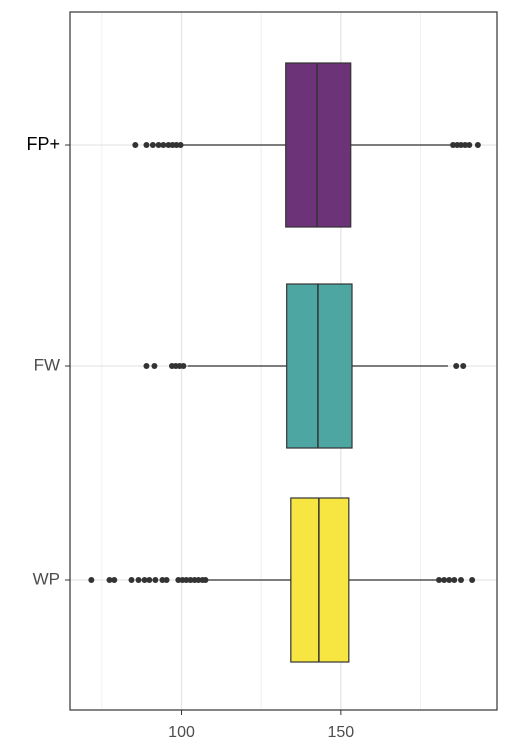 Image resolution: width=517 pixels, height=750 pixels. Describe the element at coordinates (46, 578) in the screenshot. I see `category-label: WP` at that location.